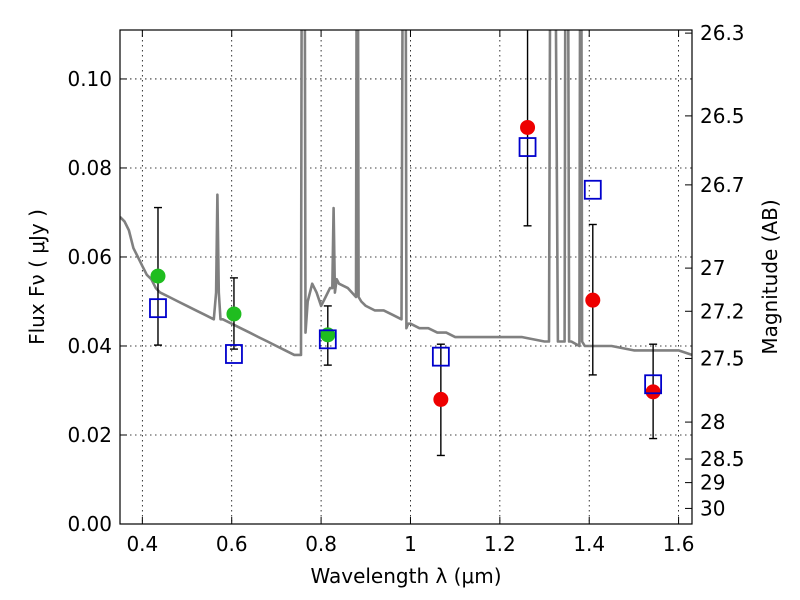  I want to click on y2-tick-label: 28.5, so click(722, 459).